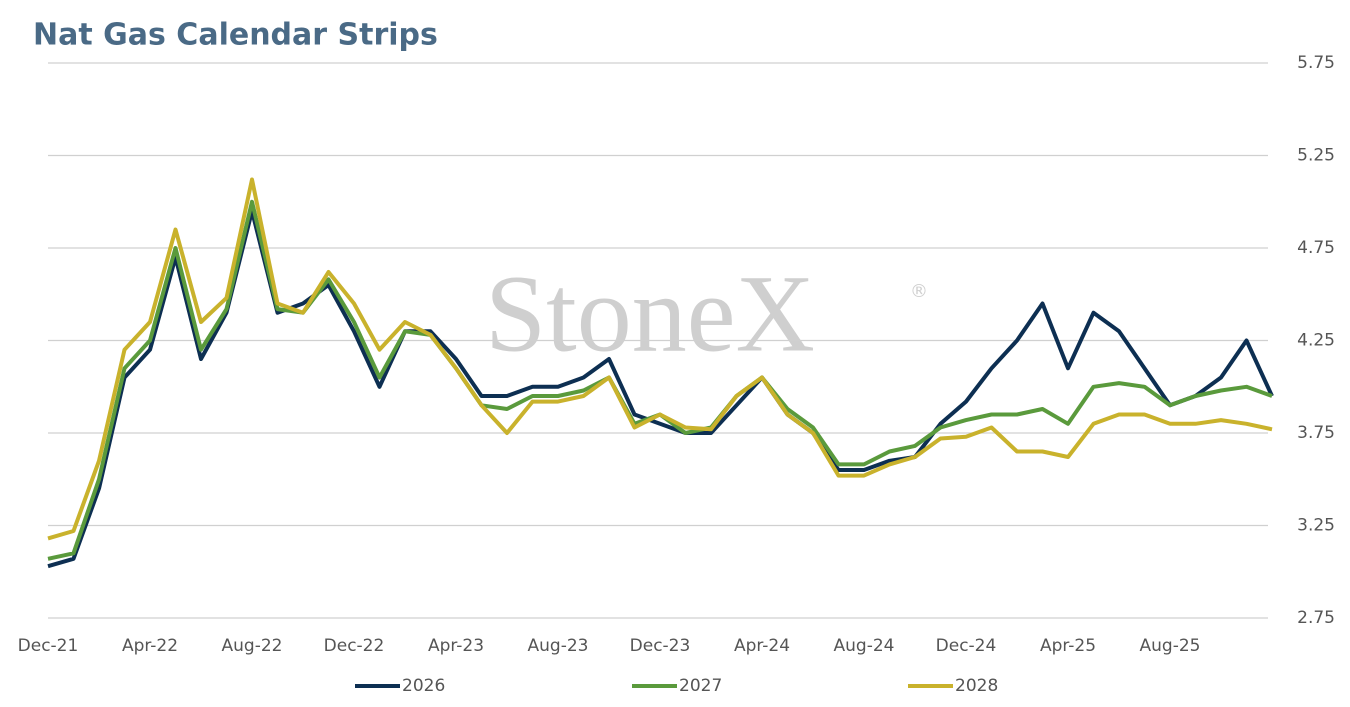 The height and width of the screenshot is (707, 1350). I want to click on watermark-mark: ®, so click(919, 291).